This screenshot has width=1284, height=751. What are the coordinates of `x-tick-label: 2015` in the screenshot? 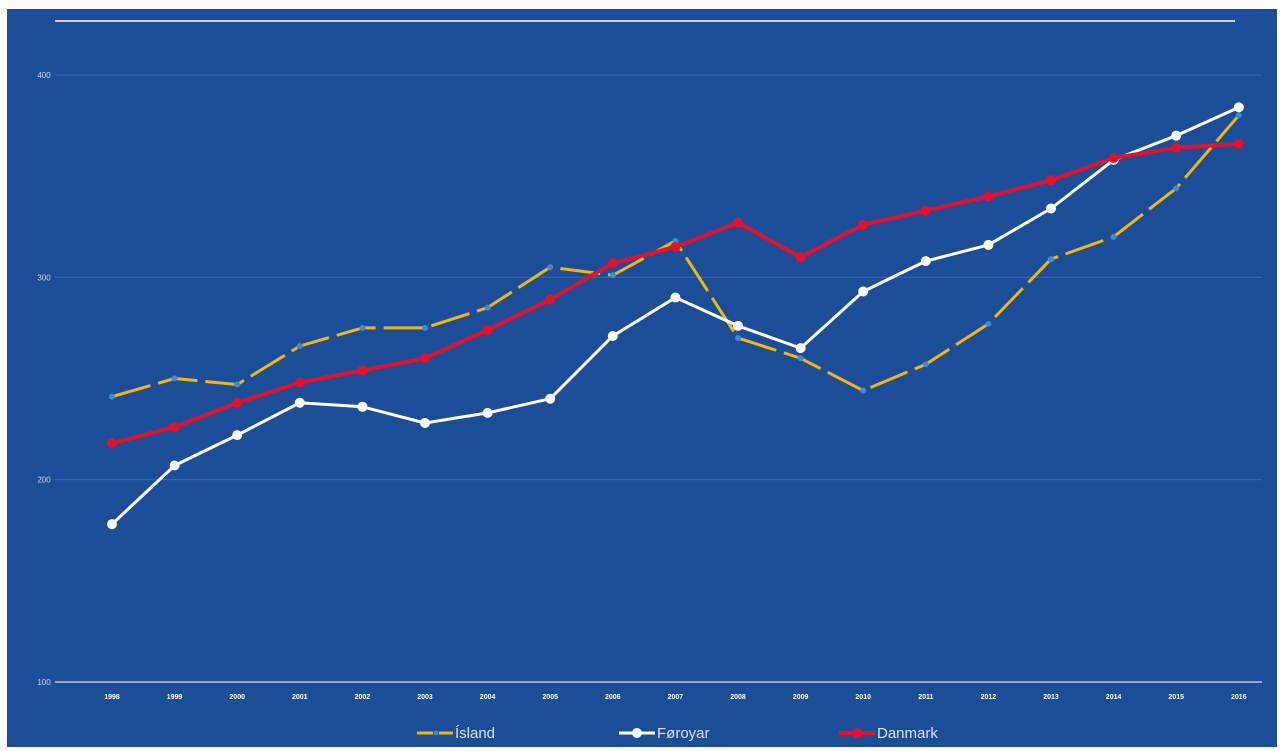 It's located at (1176, 697).